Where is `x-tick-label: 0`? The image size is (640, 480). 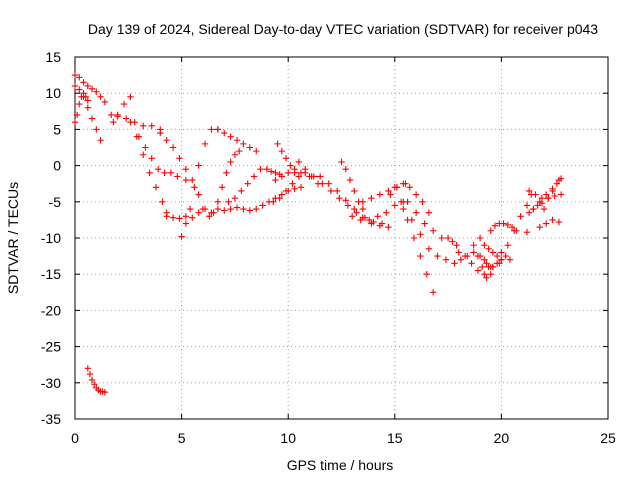 x-tick-label: 0 is located at coordinates (75, 438).